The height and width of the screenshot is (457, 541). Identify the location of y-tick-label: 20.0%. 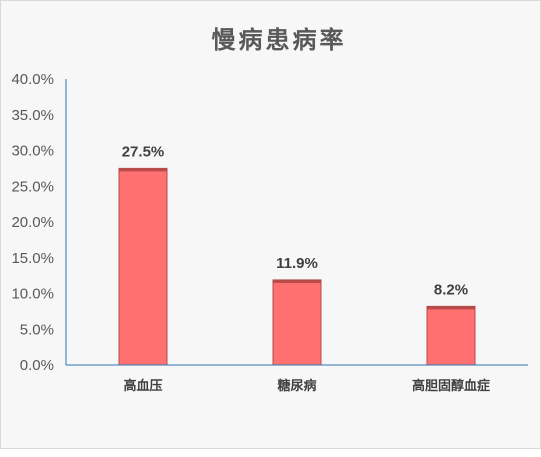
(32, 222).